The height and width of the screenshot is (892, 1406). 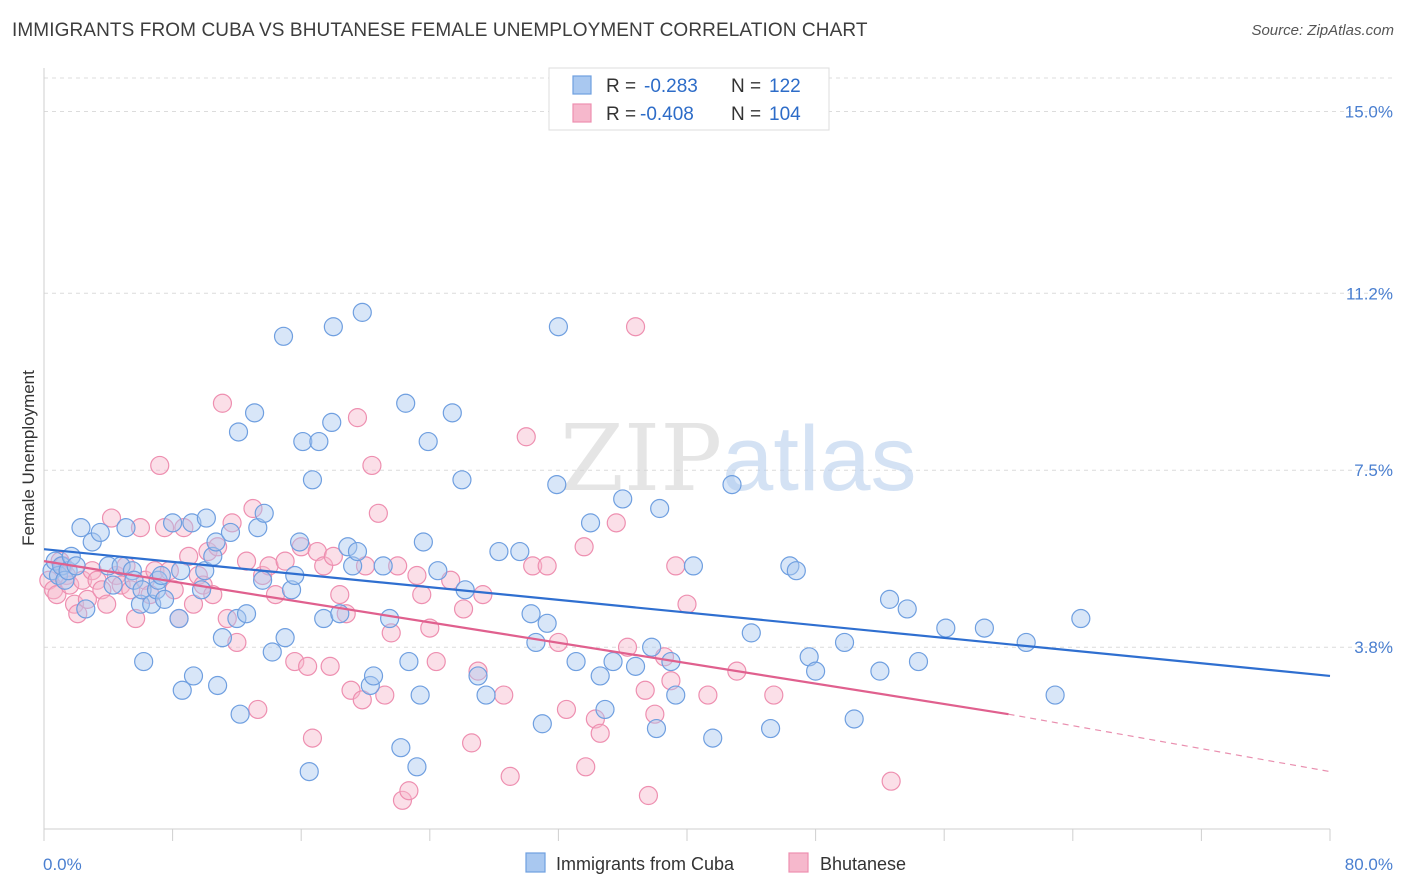 I want to click on bottom-legend-swatch-cuba, so click(x=535, y=862).